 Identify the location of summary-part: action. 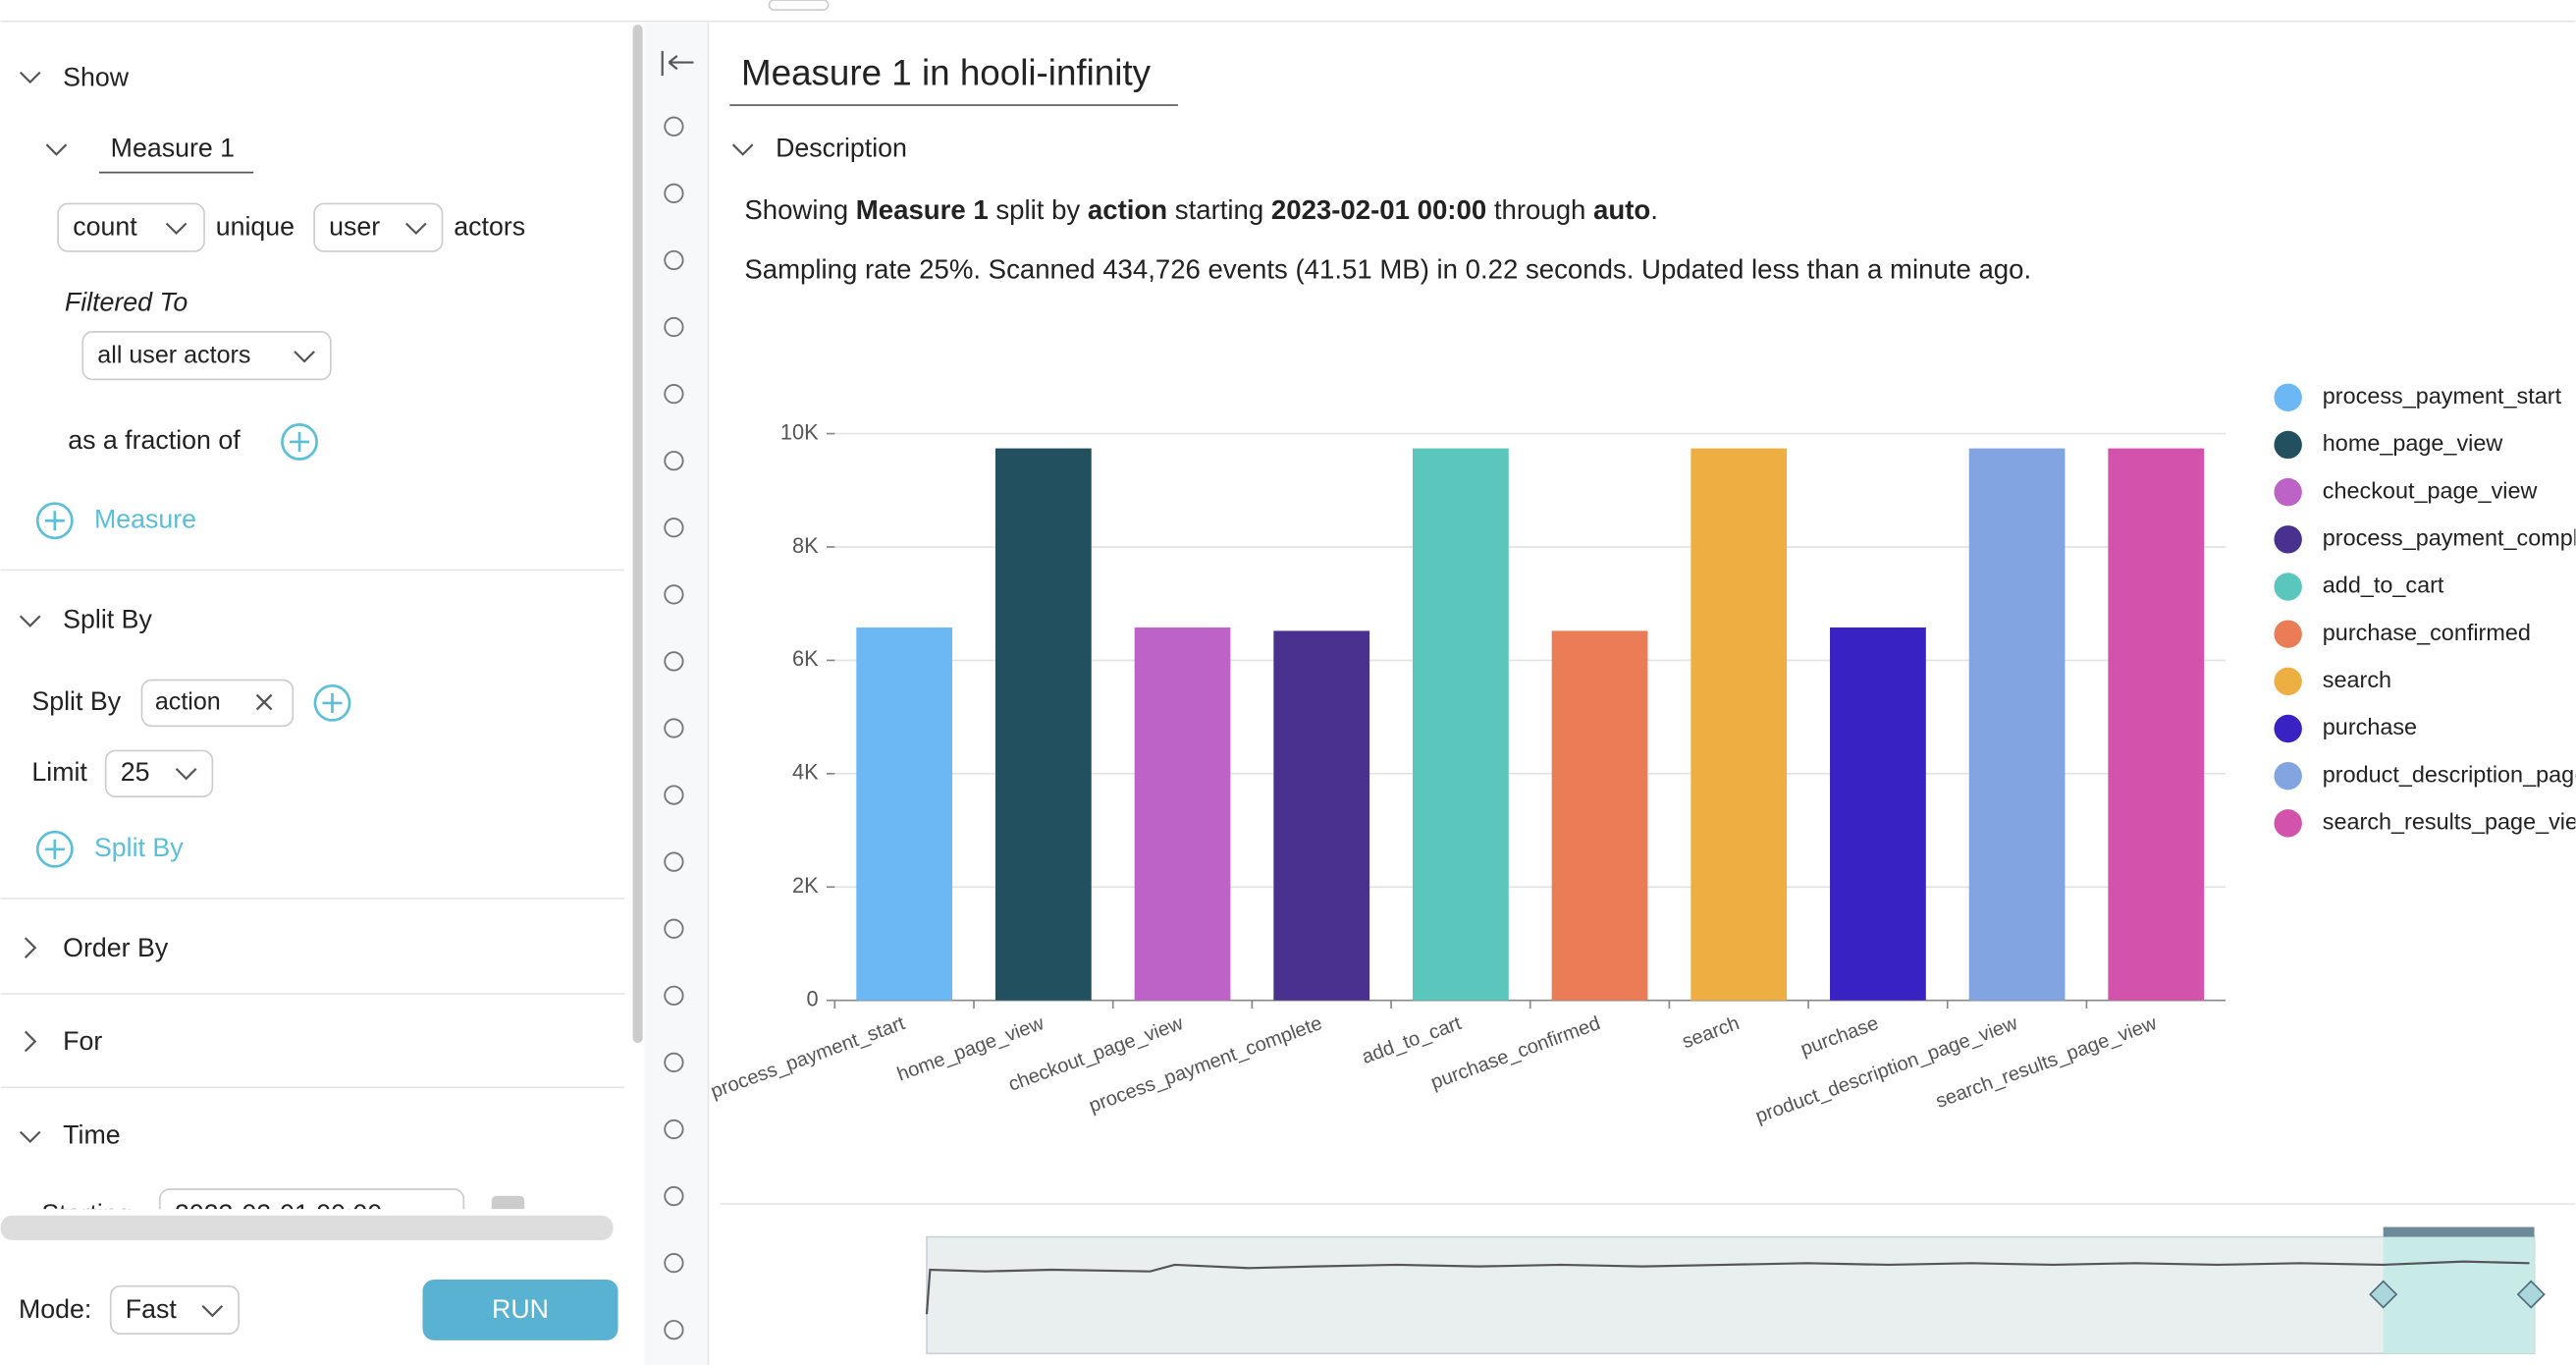
(1127, 209).